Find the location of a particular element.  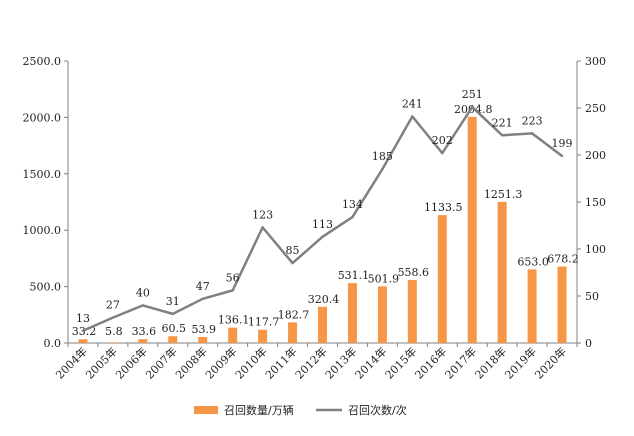

y-right-tick-label: 100 is located at coordinates (595, 249).